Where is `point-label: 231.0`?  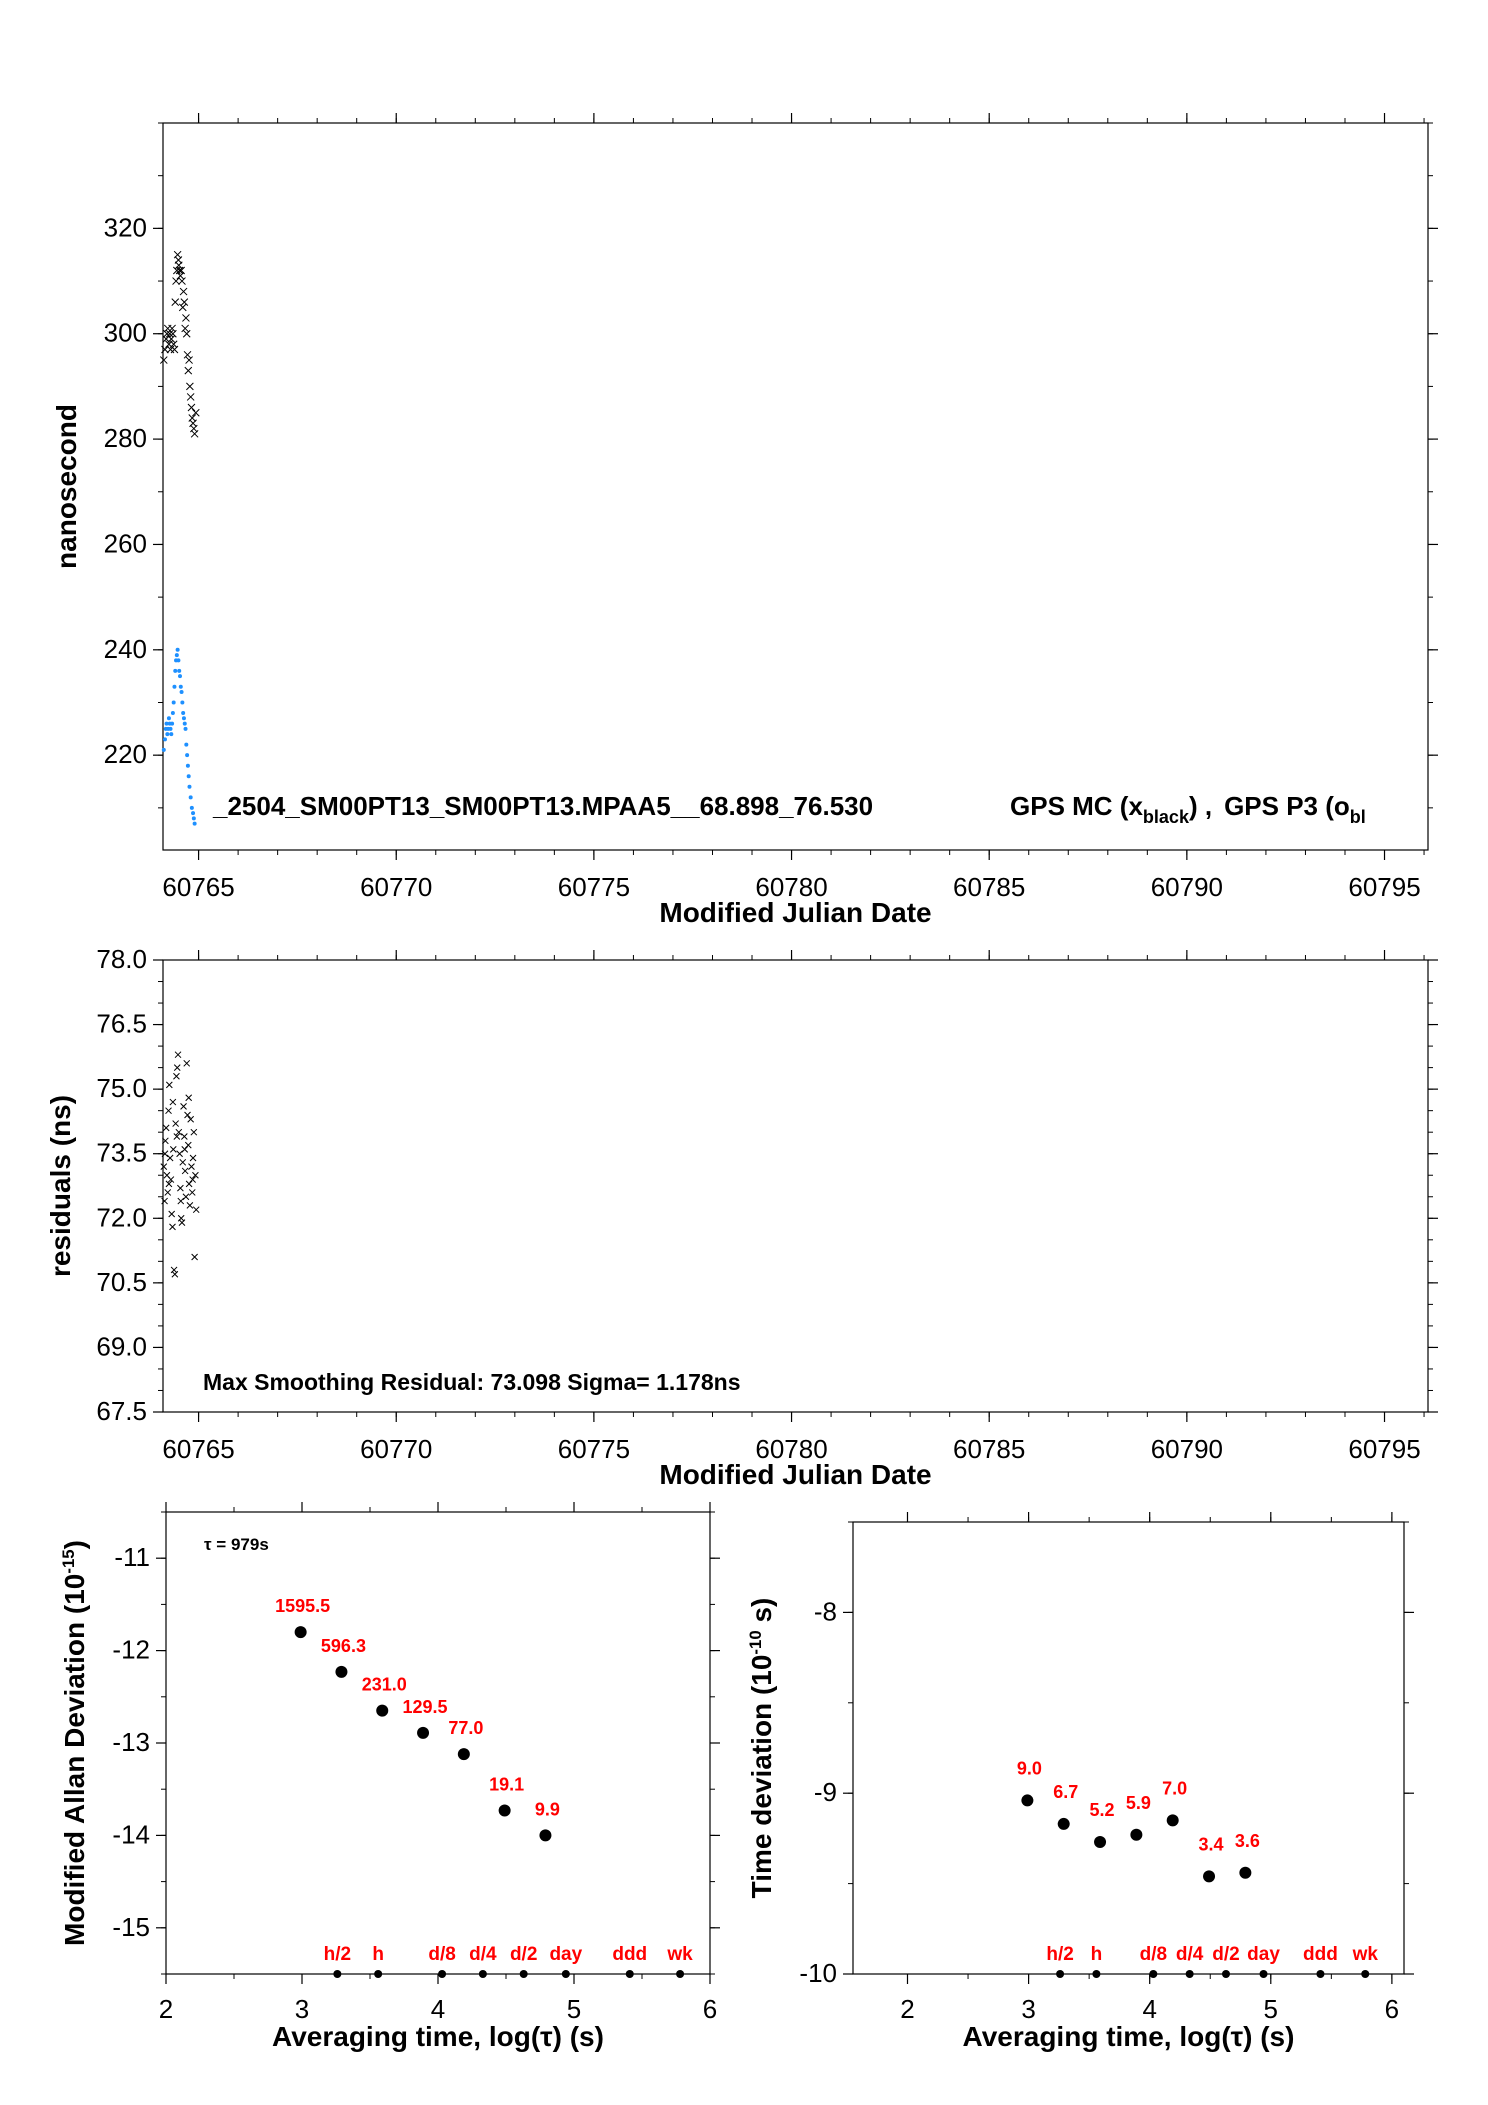 point-label: 231.0 is located at coordinates (384, 1685).